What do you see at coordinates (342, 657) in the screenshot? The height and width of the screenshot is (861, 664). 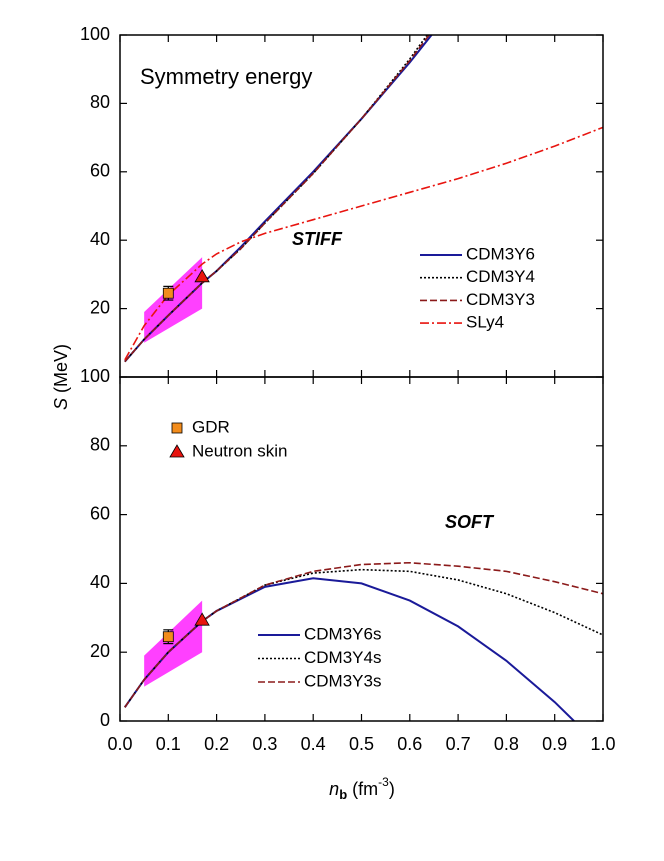 I see `legend-label: CDM3Y4s` at bounding box center [342, 657].